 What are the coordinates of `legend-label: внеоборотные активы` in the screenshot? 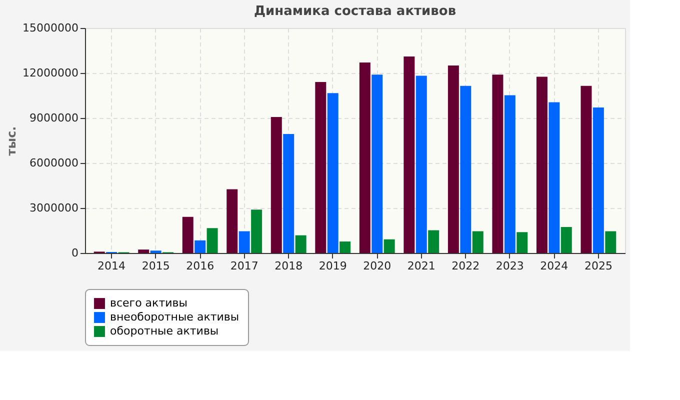 It's located at (175, 317).